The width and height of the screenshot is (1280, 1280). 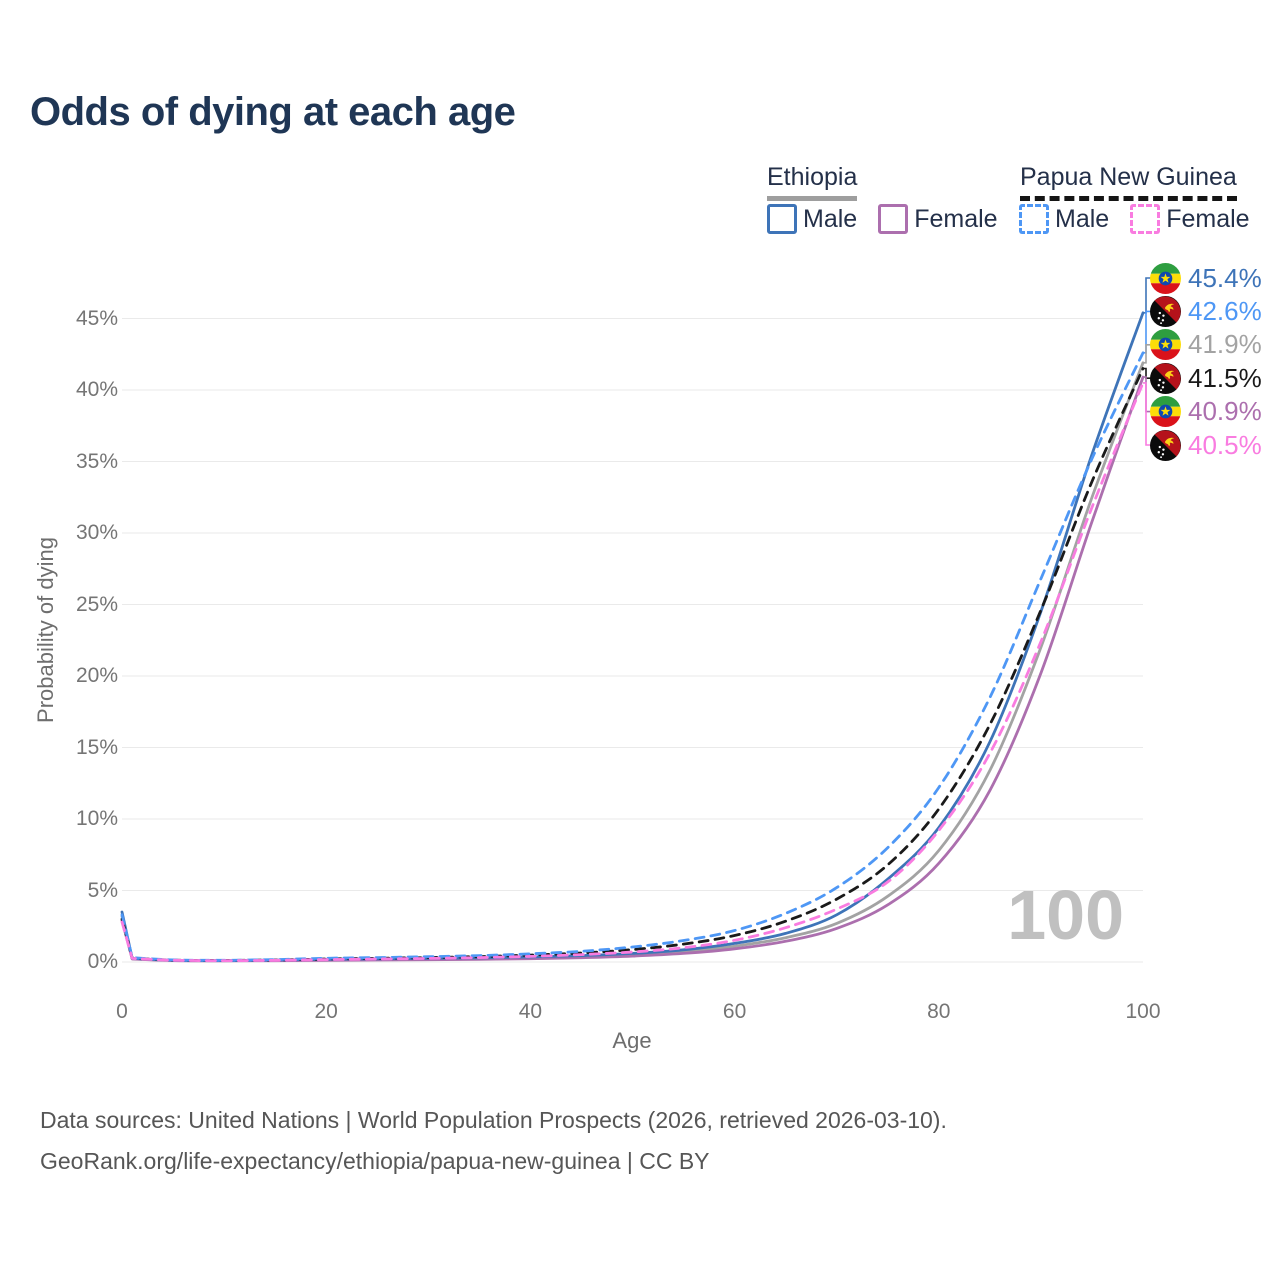 I want to click on page-title: Odds of dying at each age, so click(x=273, y=112).